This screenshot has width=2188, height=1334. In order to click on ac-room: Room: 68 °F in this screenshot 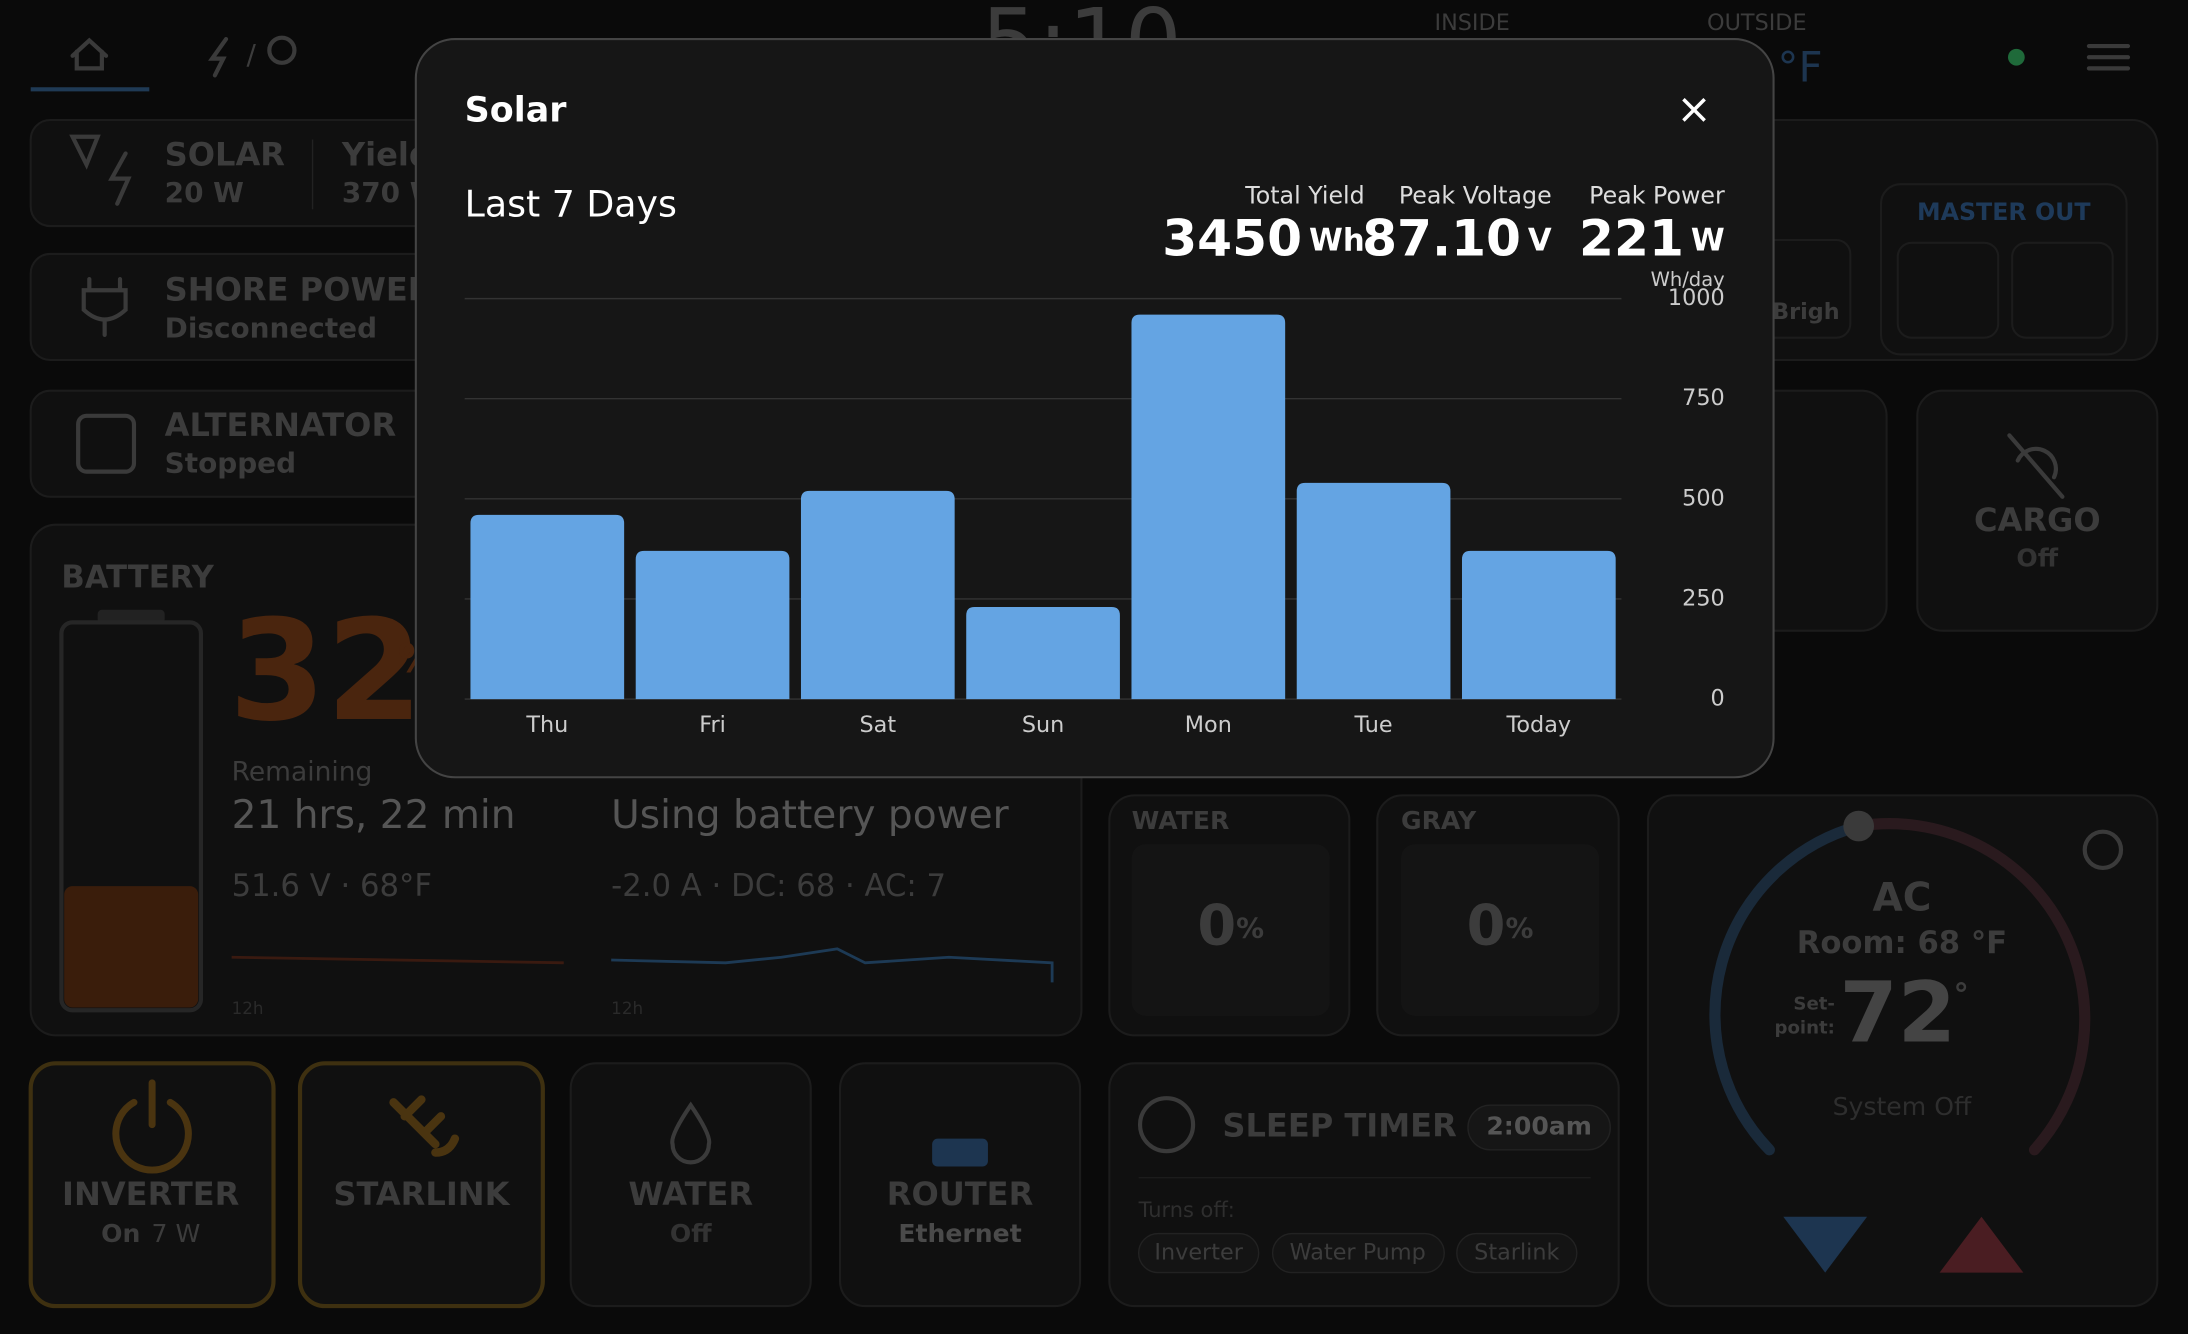, I will do `click(1902, 943)`.